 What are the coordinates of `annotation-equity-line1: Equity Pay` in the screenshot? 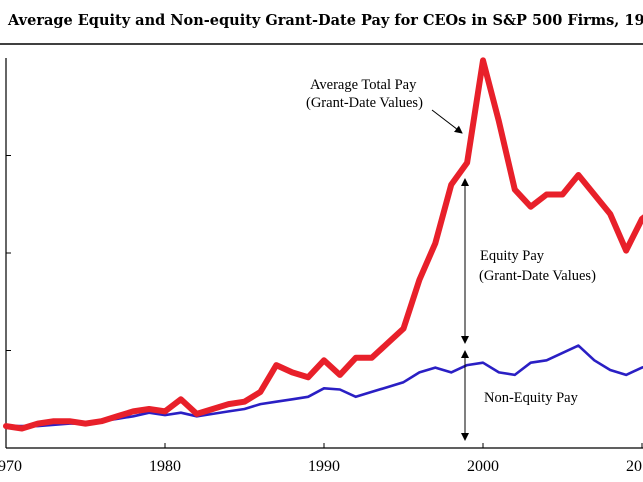 It's located at (512, 256).